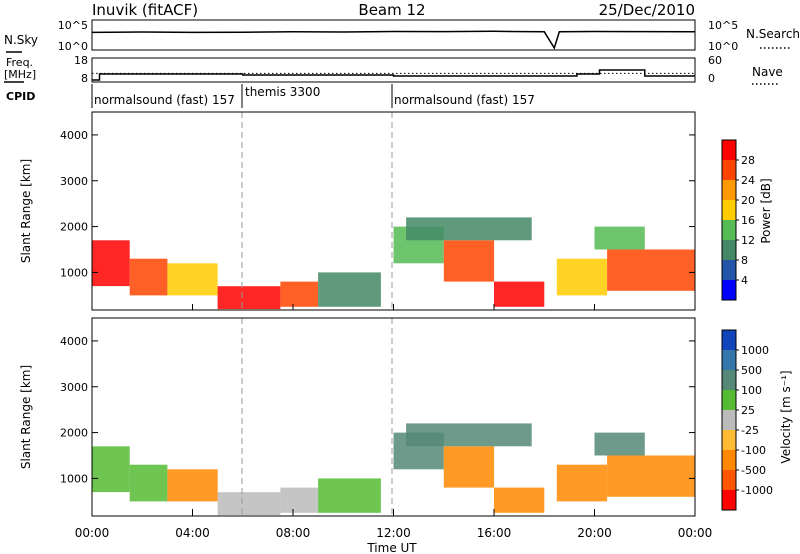  What do you see at coordinates (744, 260) in the screenshot?
I see `power-colorbar-label-5: 8` at bounding box center [744, 260].